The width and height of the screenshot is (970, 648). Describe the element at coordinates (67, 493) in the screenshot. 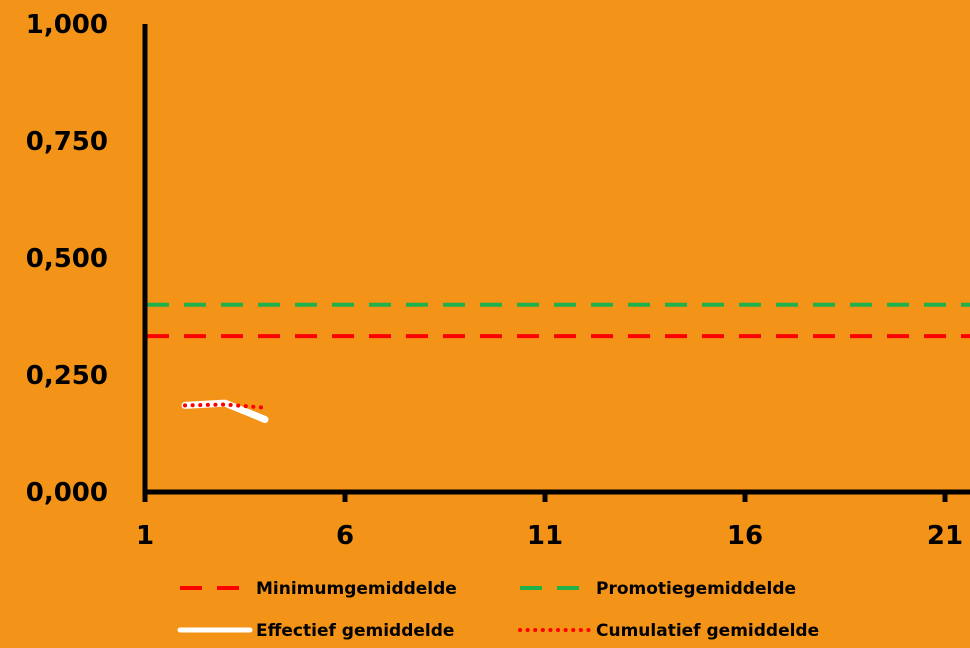

I see `y-tick-label: 0,000` at that location.